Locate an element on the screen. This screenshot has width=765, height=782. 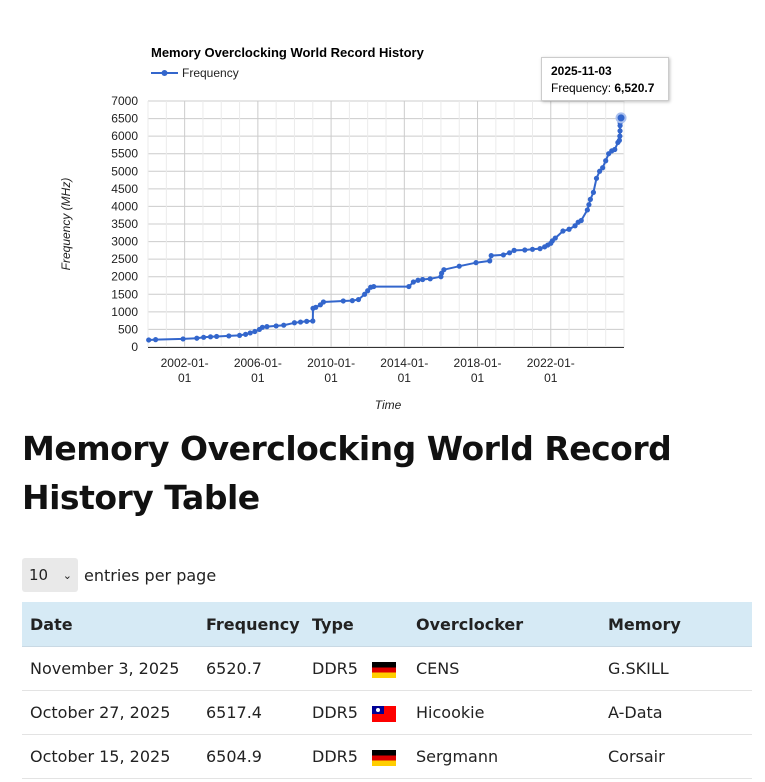
y-tick-label: 4500 is located at coordinates (124, 189).